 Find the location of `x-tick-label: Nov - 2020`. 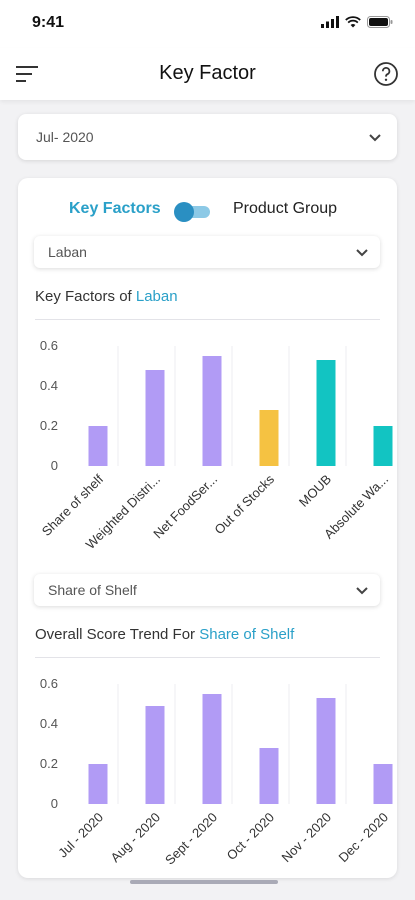

x-tick-label: Nov - 2020 is located at coordinates (307, 838).